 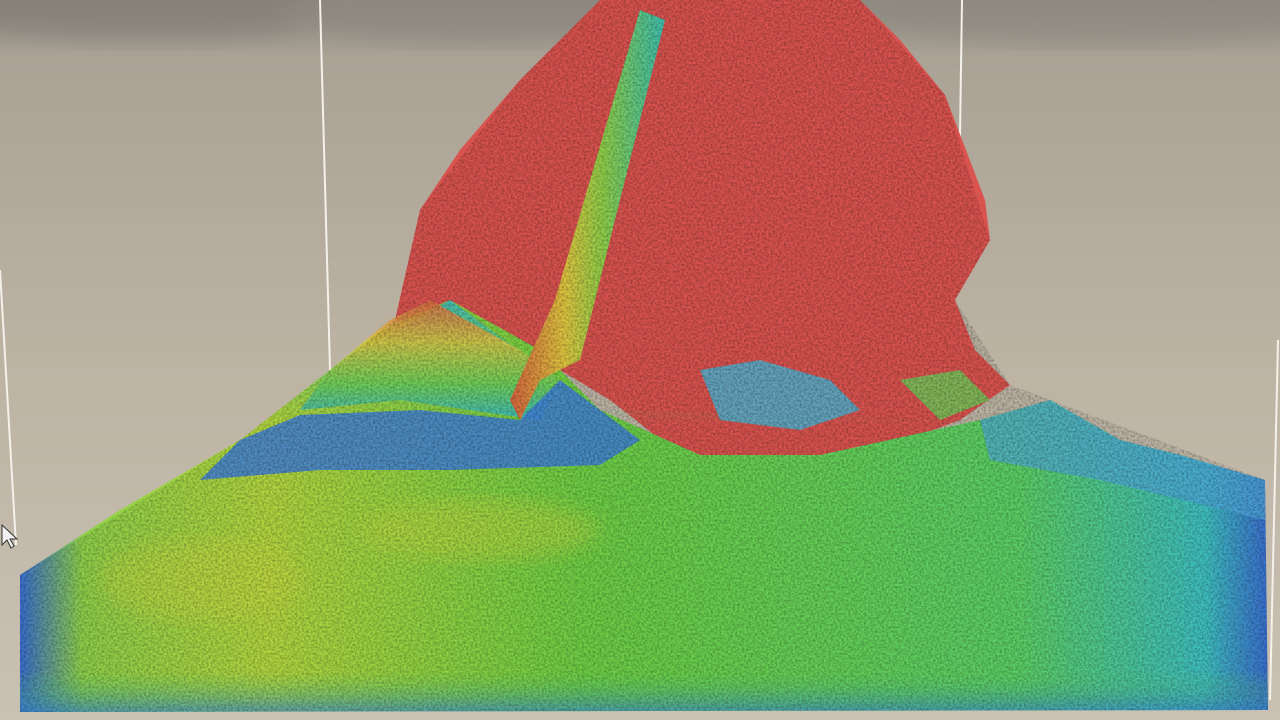 I want to click on mouse-cursor, so click(x=10, y=536).